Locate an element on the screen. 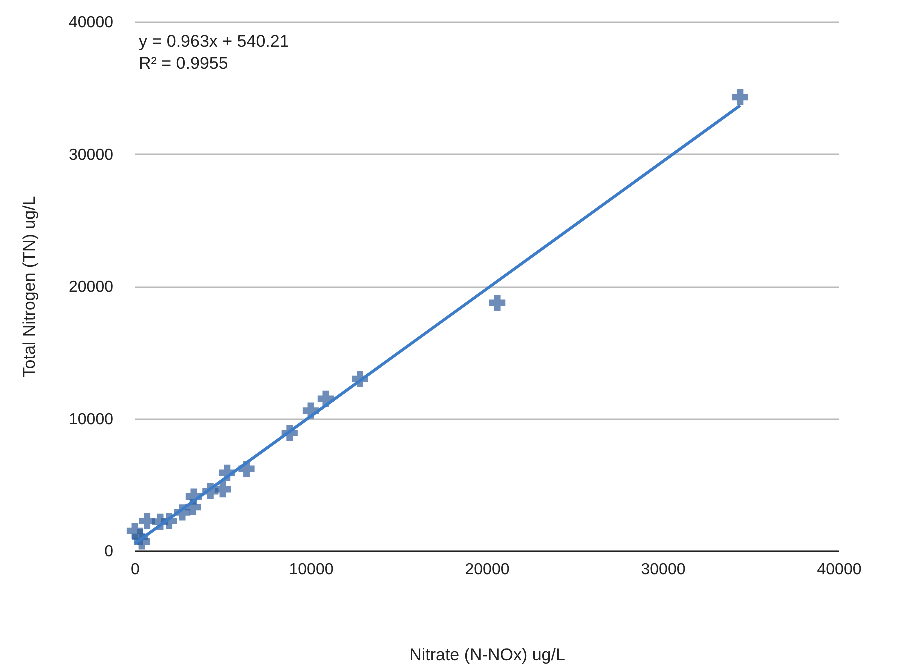 Image resolution: width=902 pixels, height=671 pixels. annotation: y = 0.963x + 540.21 is located at coordinates (214, 41).